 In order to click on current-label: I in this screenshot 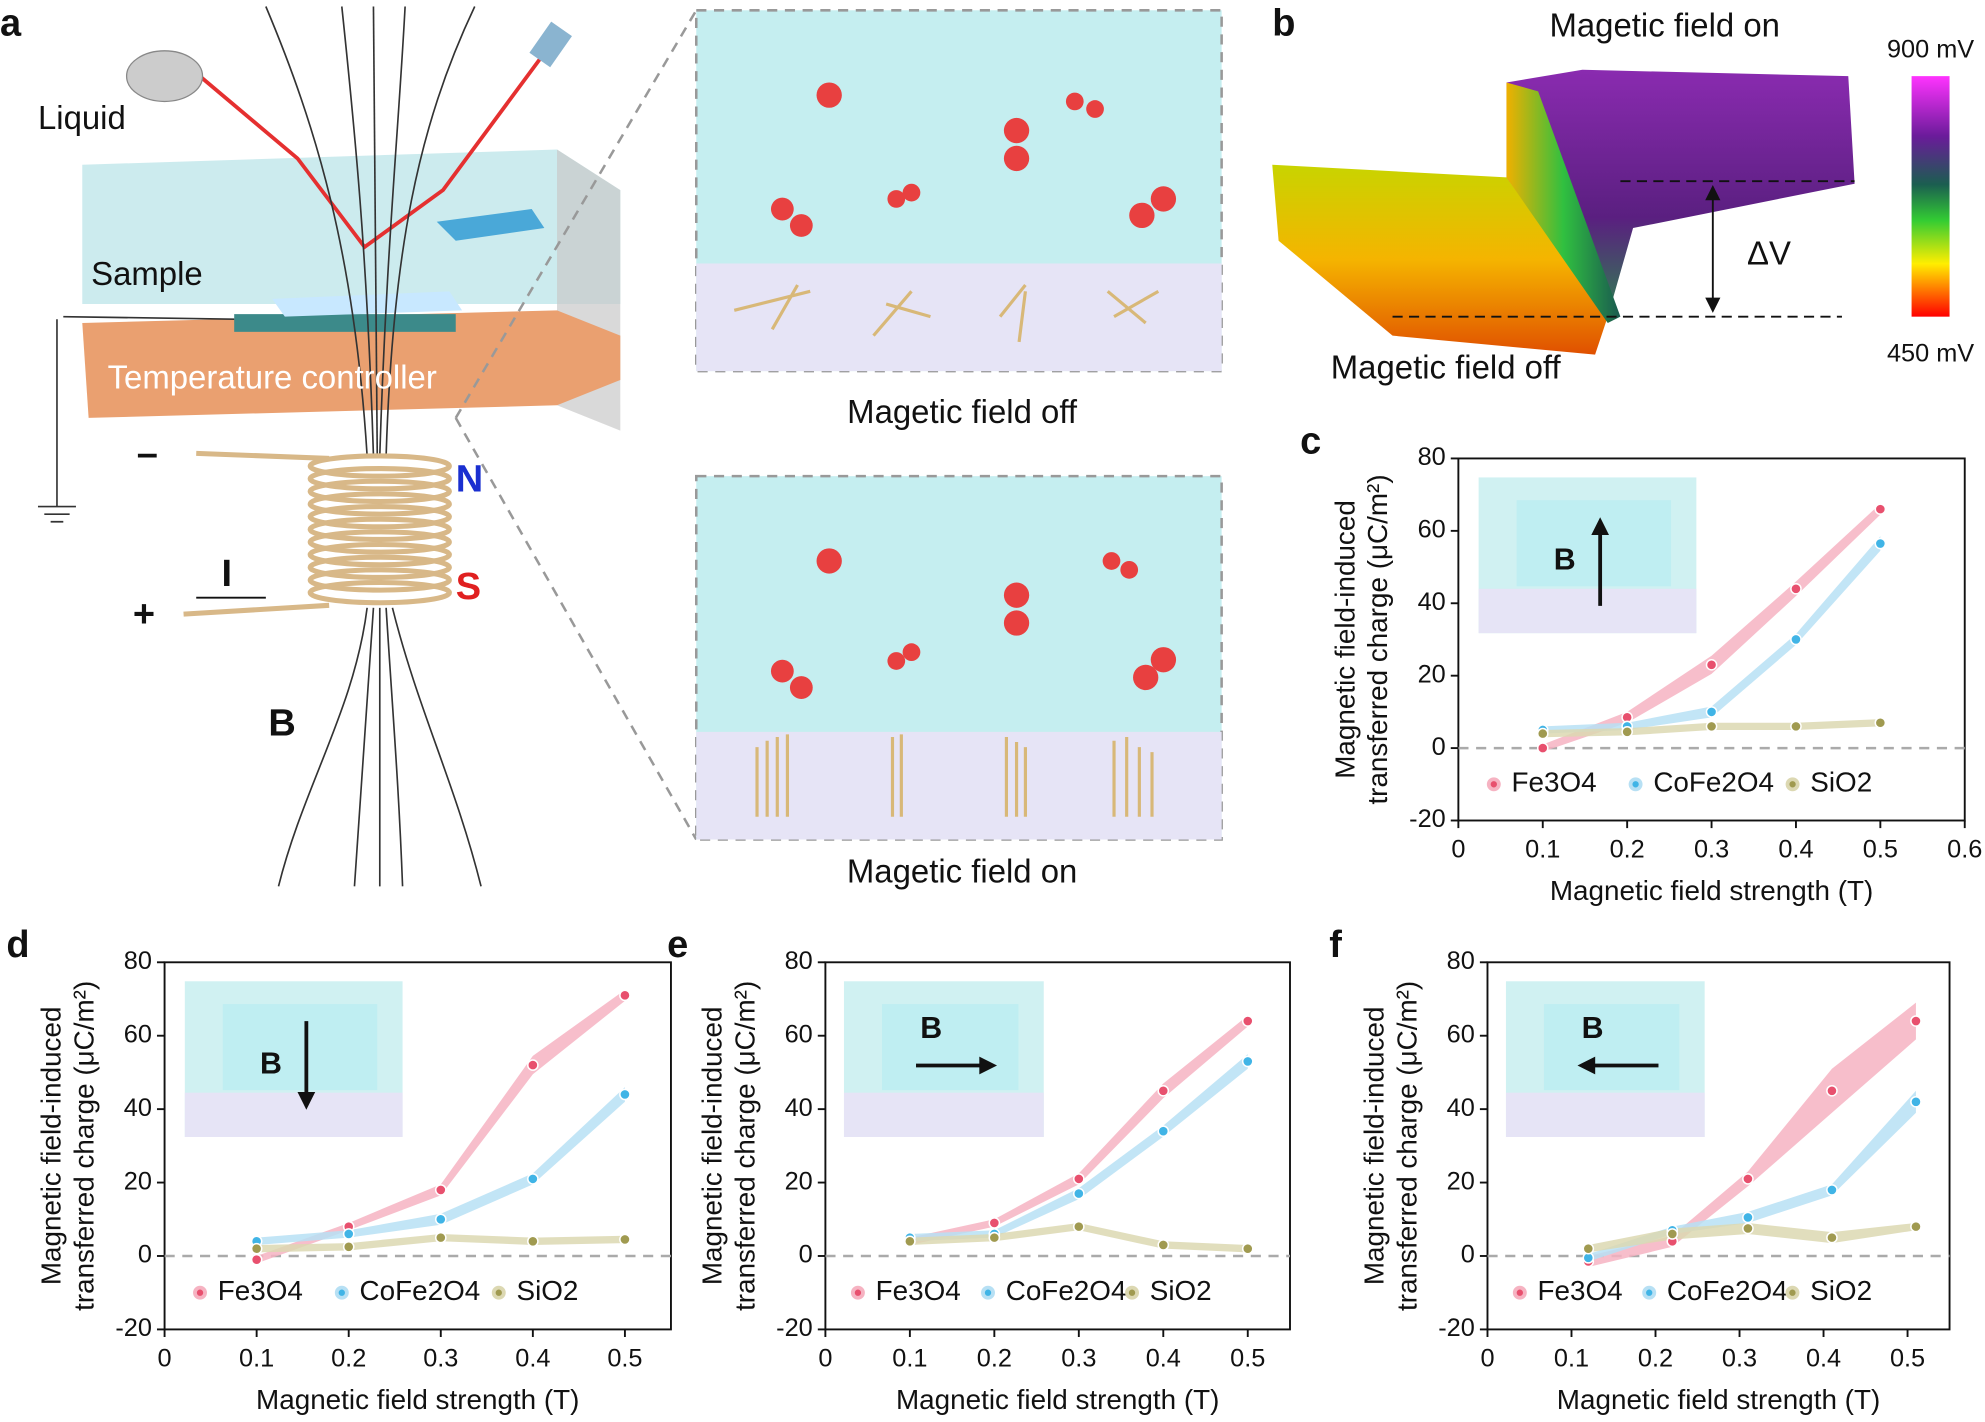, I will do `click(227, 574)`.